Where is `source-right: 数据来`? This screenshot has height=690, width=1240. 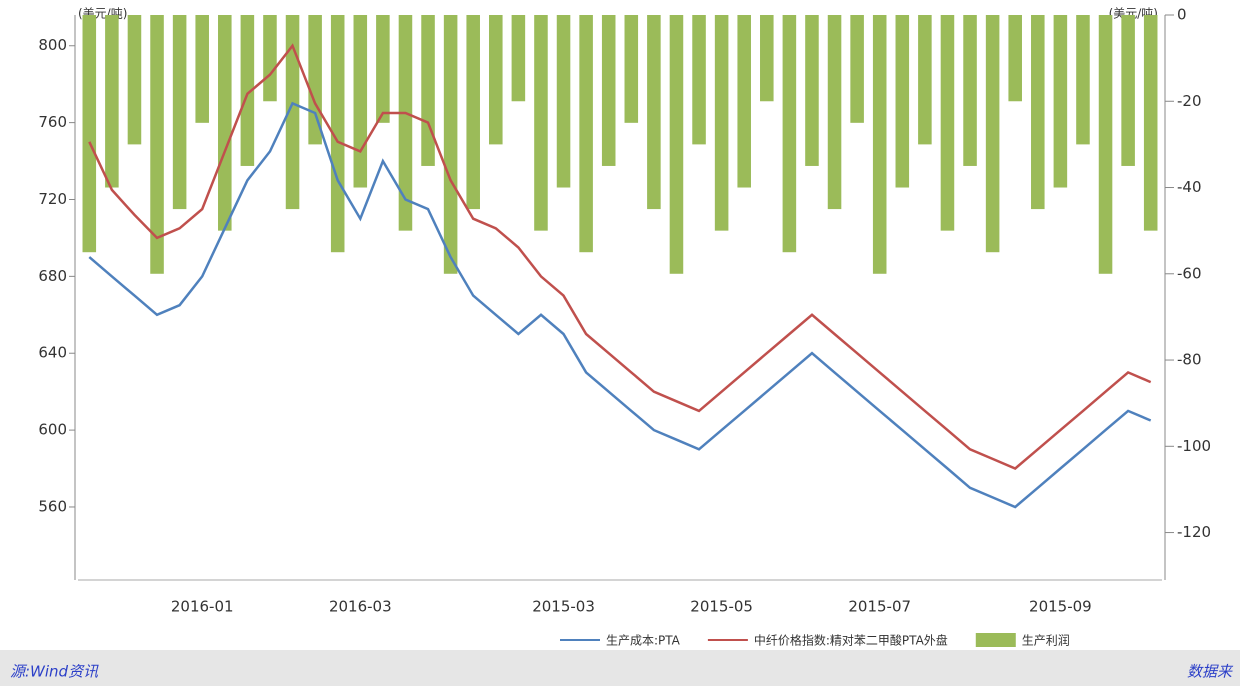
source-right: 数据来 is located at coordinates (1210, 672).